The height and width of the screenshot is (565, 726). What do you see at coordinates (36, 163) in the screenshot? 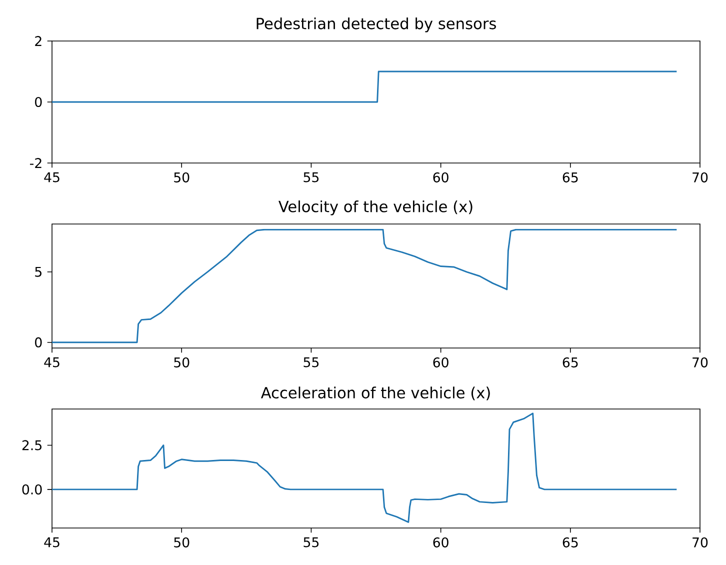
I see `y-tick-label: -2` at bounding box center [36, 163].